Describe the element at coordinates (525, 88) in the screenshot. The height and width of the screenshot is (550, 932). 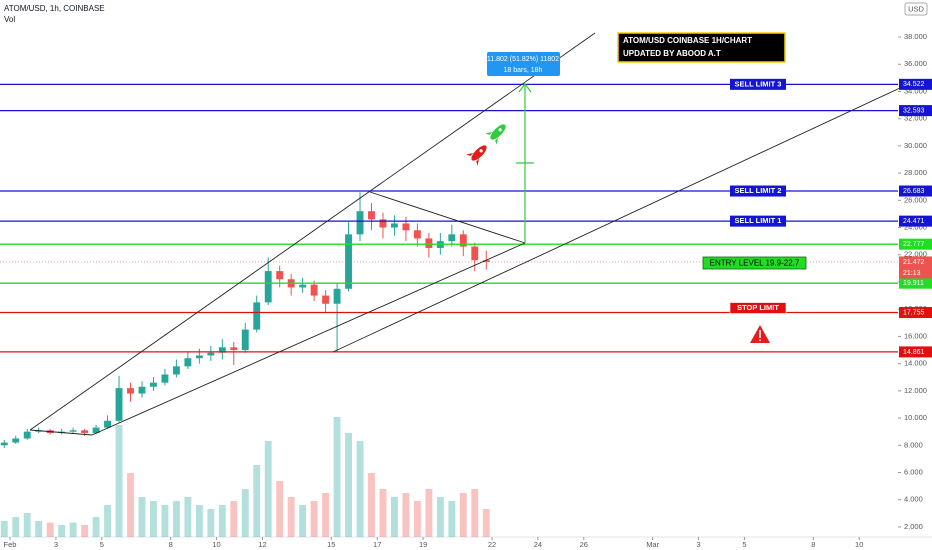
I see `arrow-head` at that location.